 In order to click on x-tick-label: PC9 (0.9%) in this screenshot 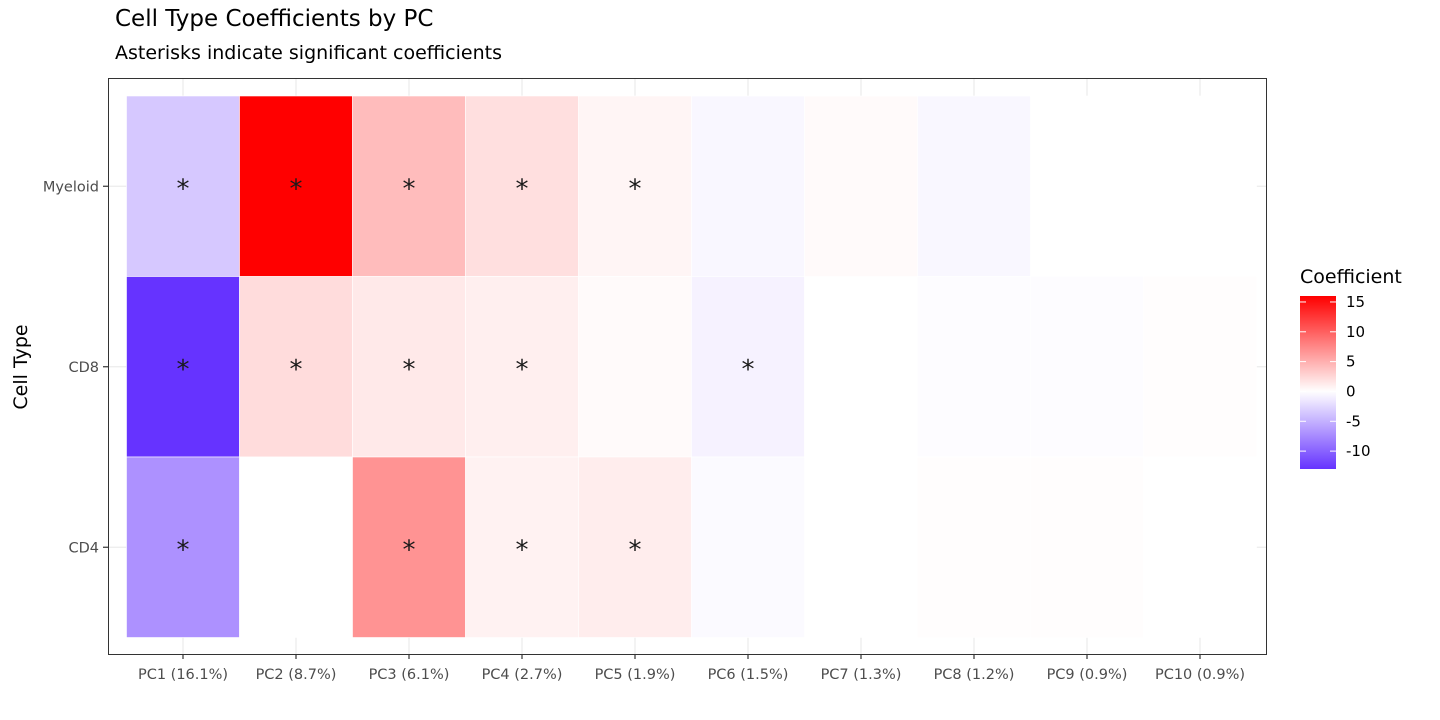, I will do `click(1087, 675)`.